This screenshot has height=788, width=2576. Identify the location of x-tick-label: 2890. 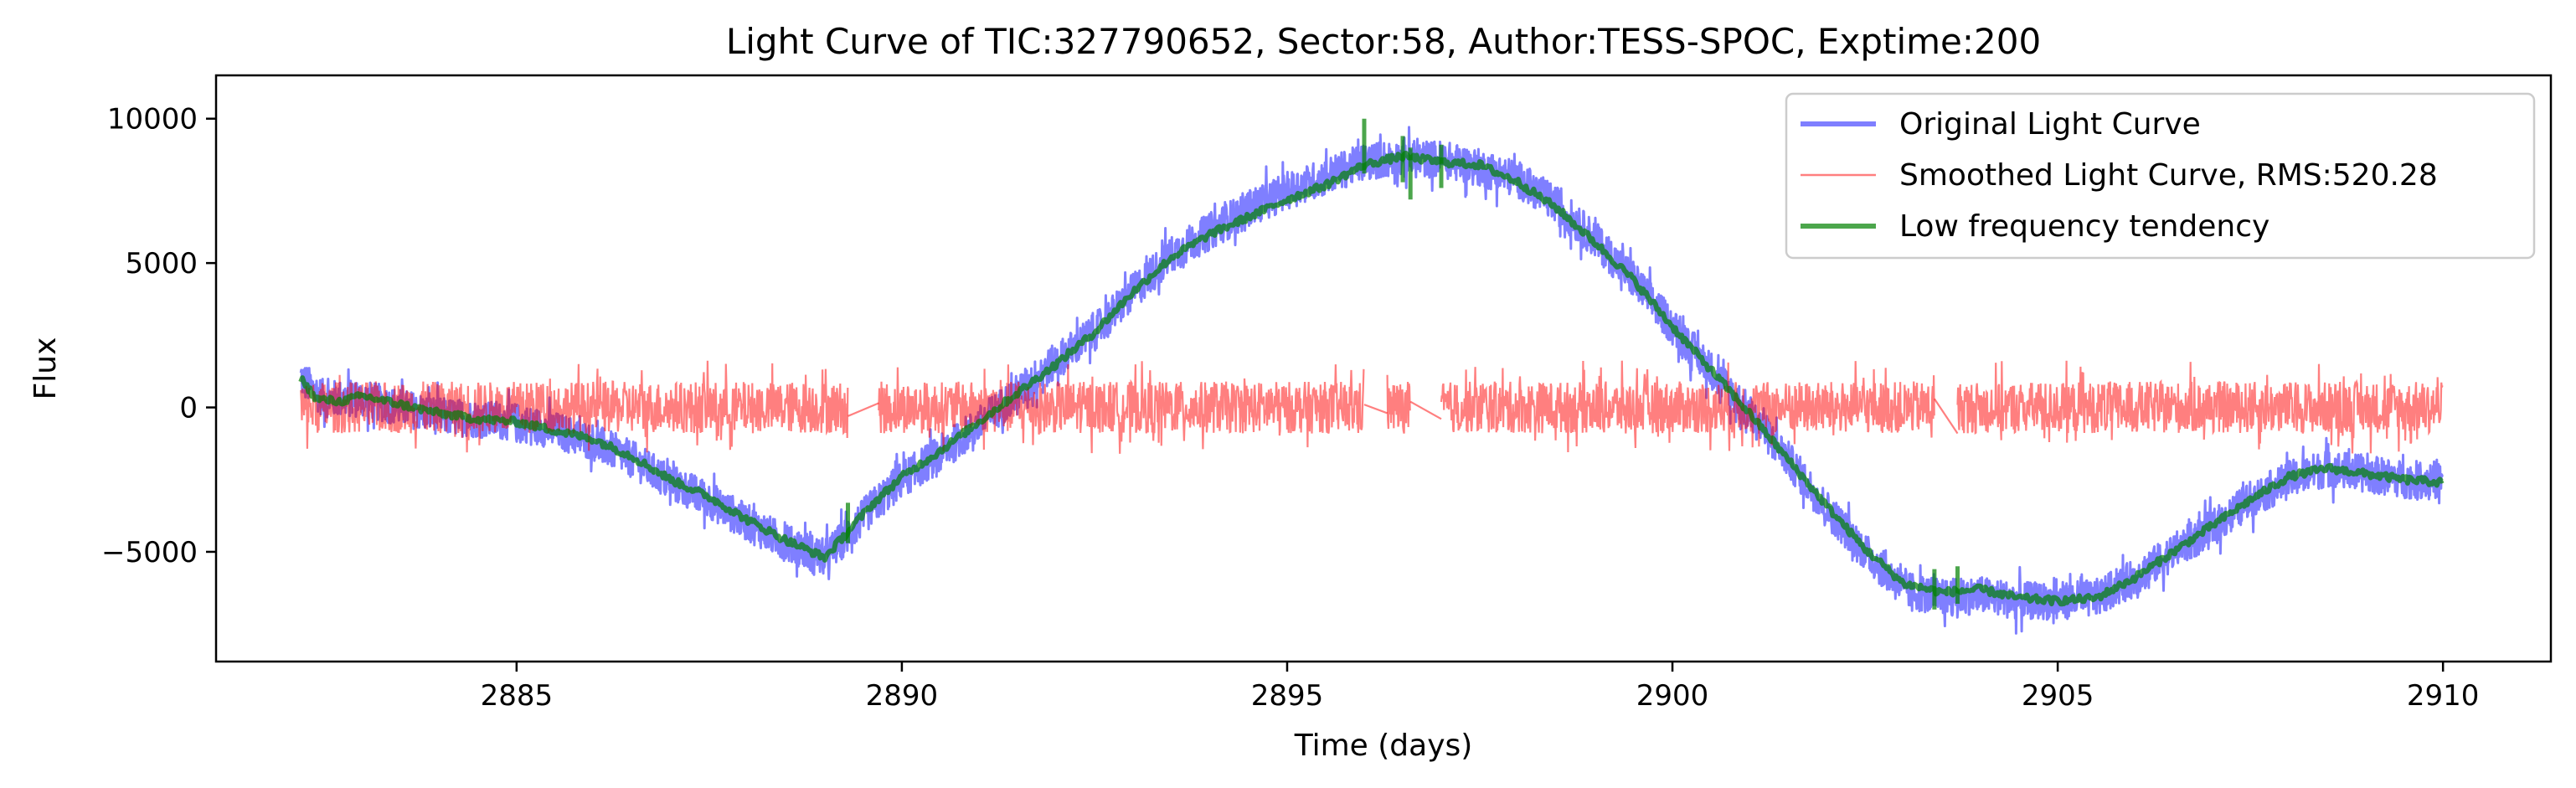
(902, 696).